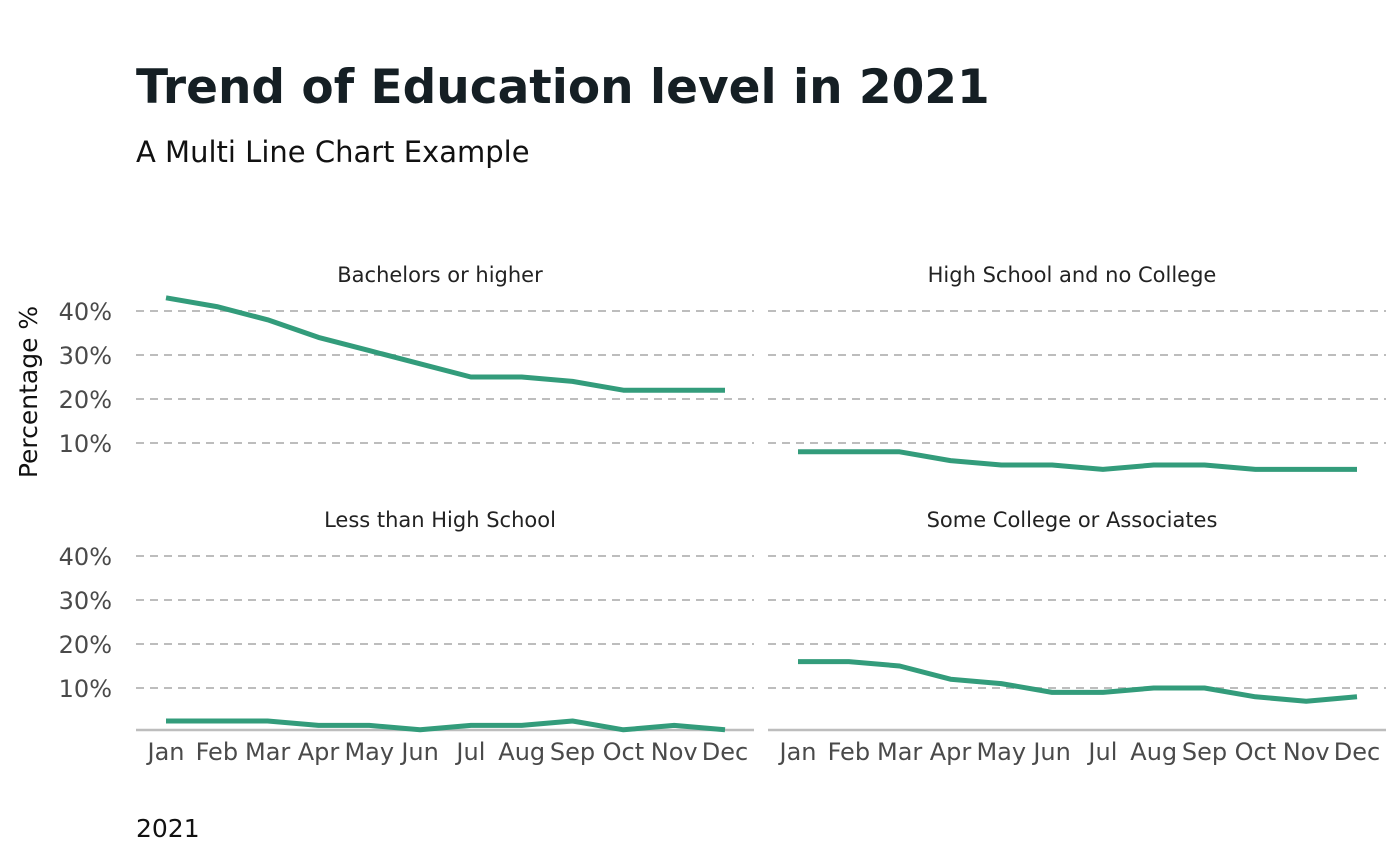 The image size is (1400, 865). I want to click on facet-panel: High School and no College, so click(1077, 367).